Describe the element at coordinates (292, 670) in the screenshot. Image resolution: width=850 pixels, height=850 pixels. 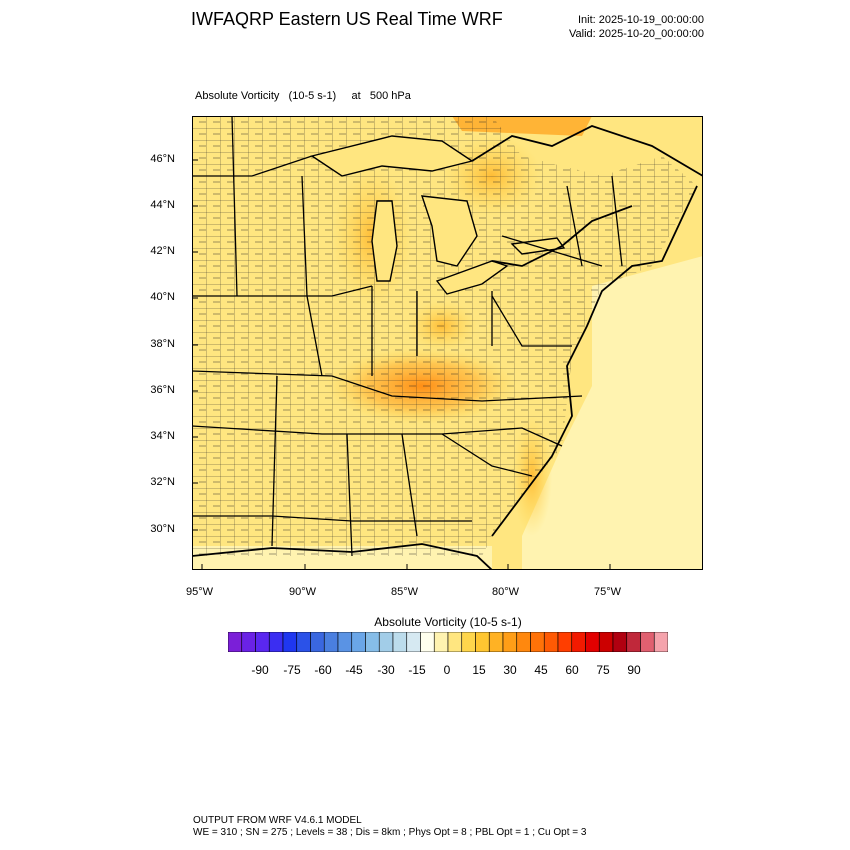
I see `colorbar-tick-label: -75` at that location.